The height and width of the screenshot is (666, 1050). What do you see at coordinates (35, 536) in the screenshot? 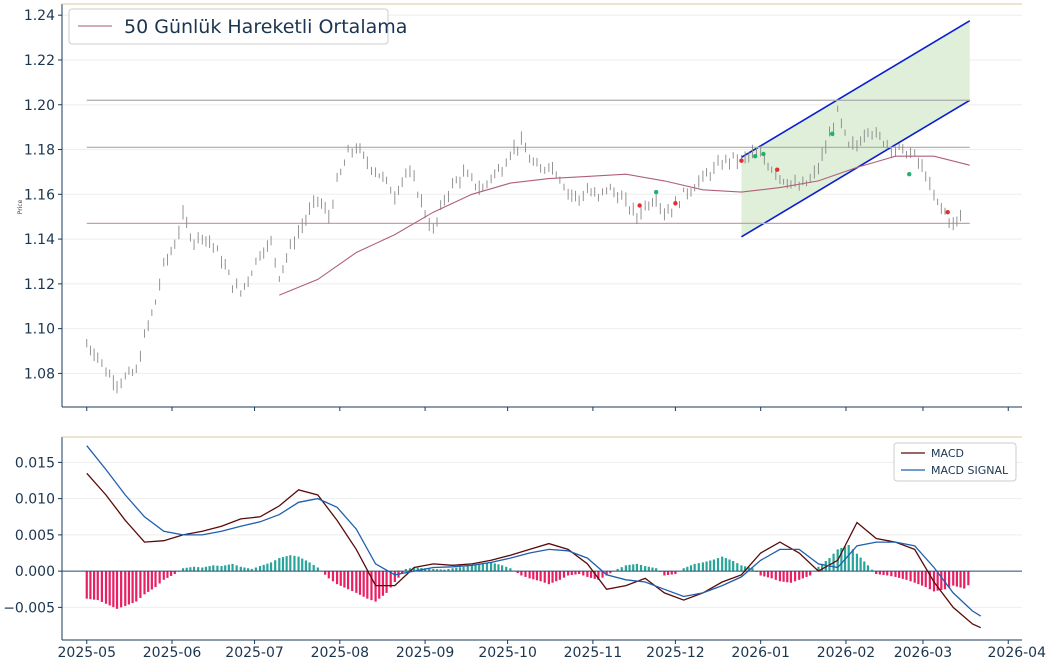
I see `macd-tick-label: 0.005` at bounding box center [35, 536].